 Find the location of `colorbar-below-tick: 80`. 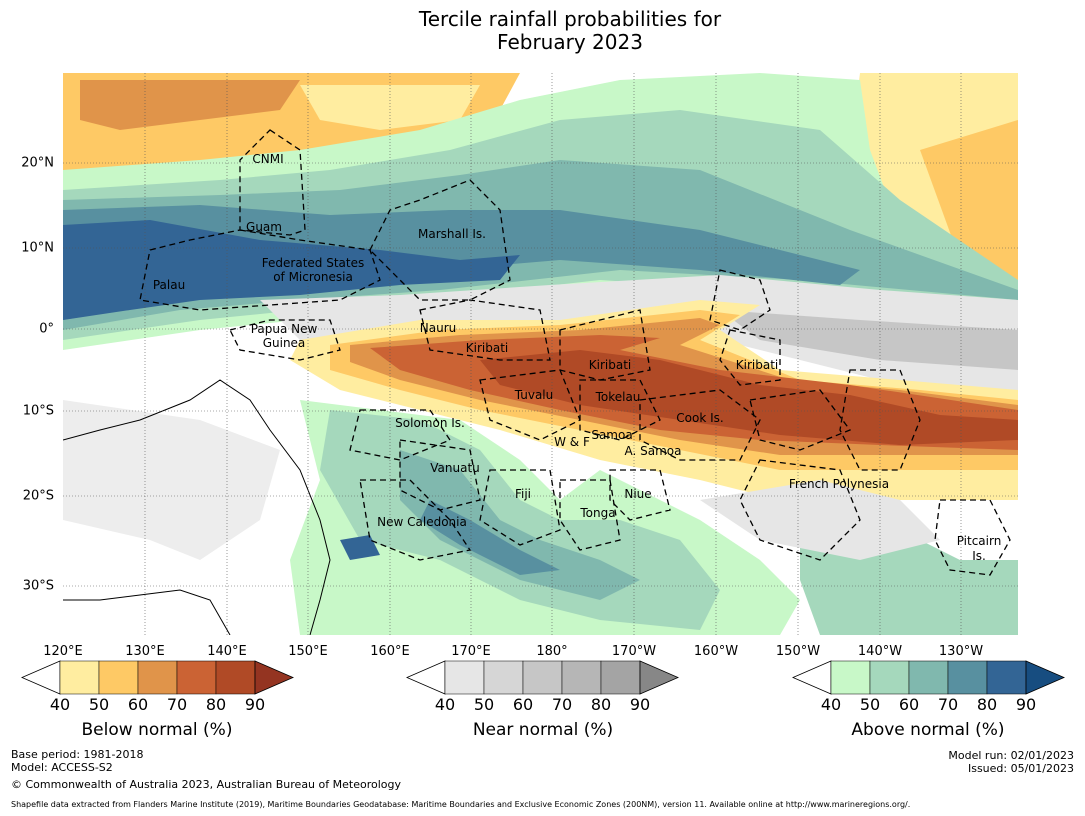

colorbar-below-tick: 80 is located at coordinates (216, 704).